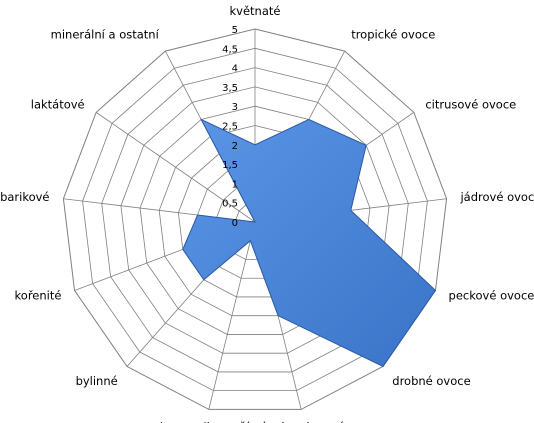  I want to click on tick-label-2: 1, so click(235, 184).